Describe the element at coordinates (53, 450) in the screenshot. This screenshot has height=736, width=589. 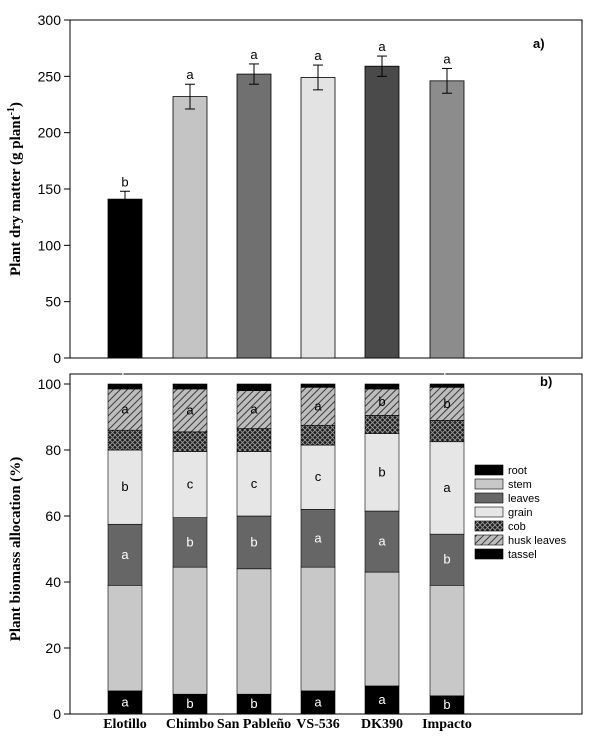
I see `y-tick-label: 80` at that location.